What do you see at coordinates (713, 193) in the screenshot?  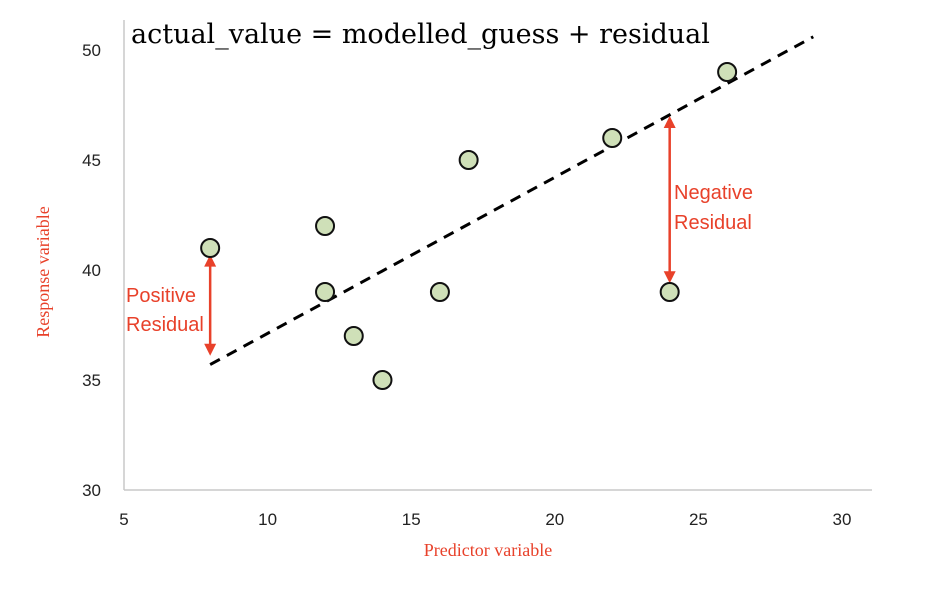 I see `negative-residual-label: Negative` at bounding box center [713, 193].